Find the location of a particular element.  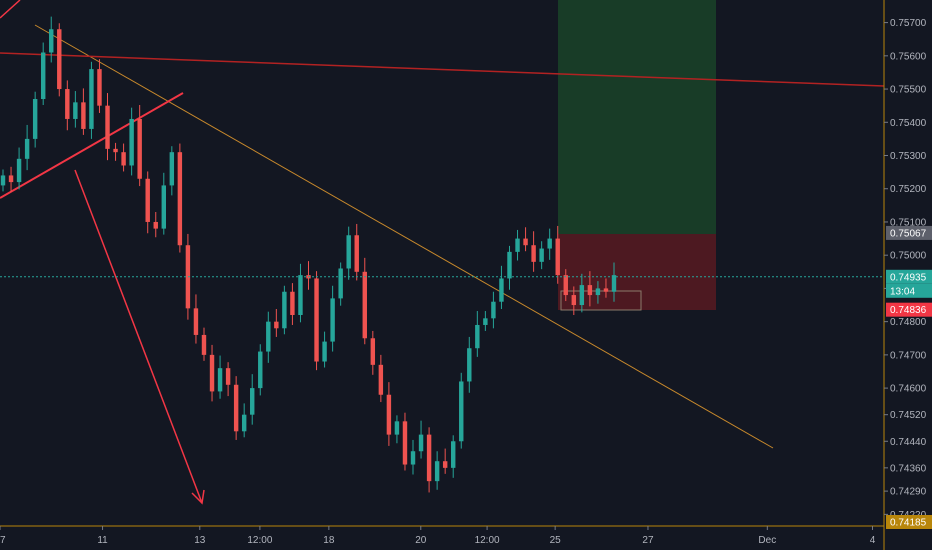

x-tick-label: 11 is located at coordinates (102, 540).